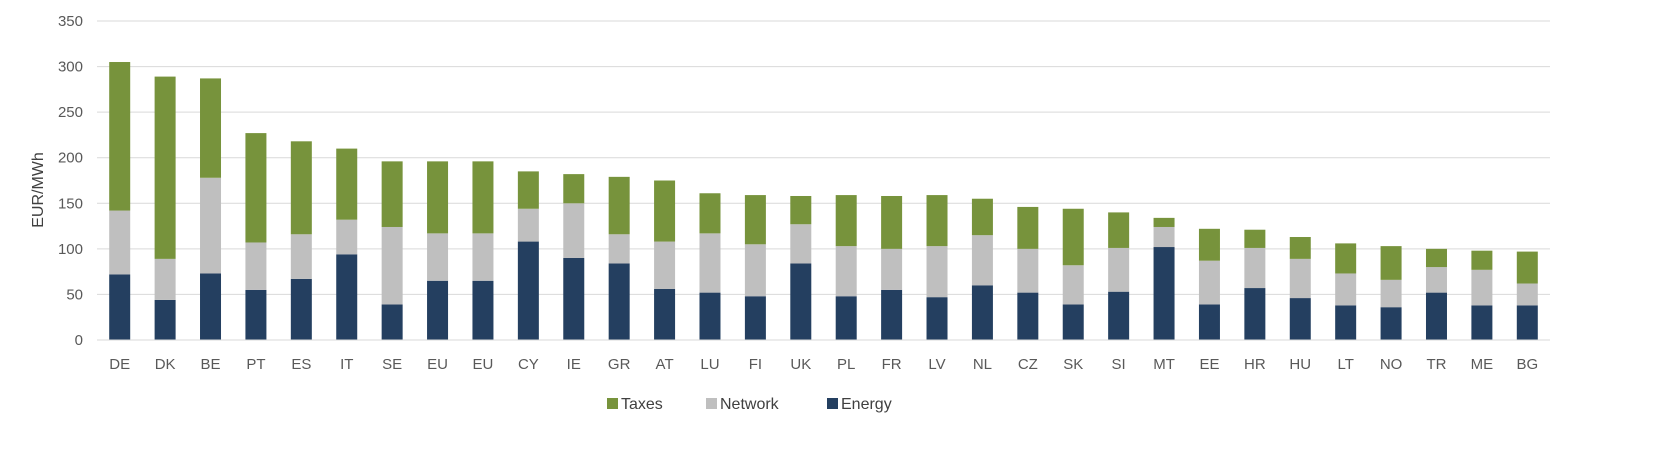 This screenshot has width=1655, height=450. I want to click on y-tick-label: 50, so click(74, 294).